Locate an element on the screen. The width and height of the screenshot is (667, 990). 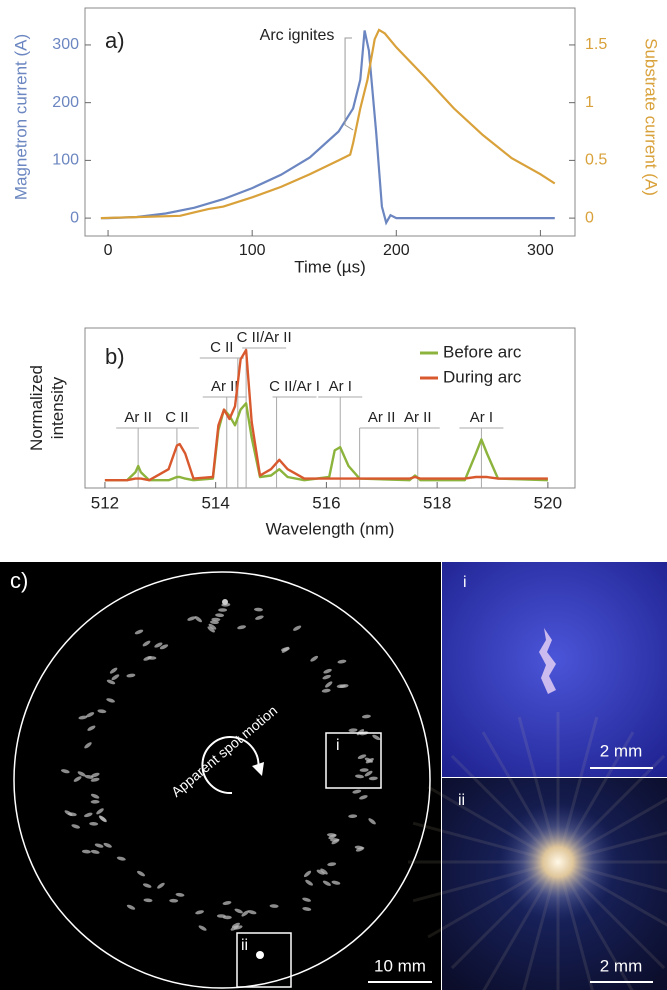
y2-tick-label: 1 is located at coordinates (589, 102).